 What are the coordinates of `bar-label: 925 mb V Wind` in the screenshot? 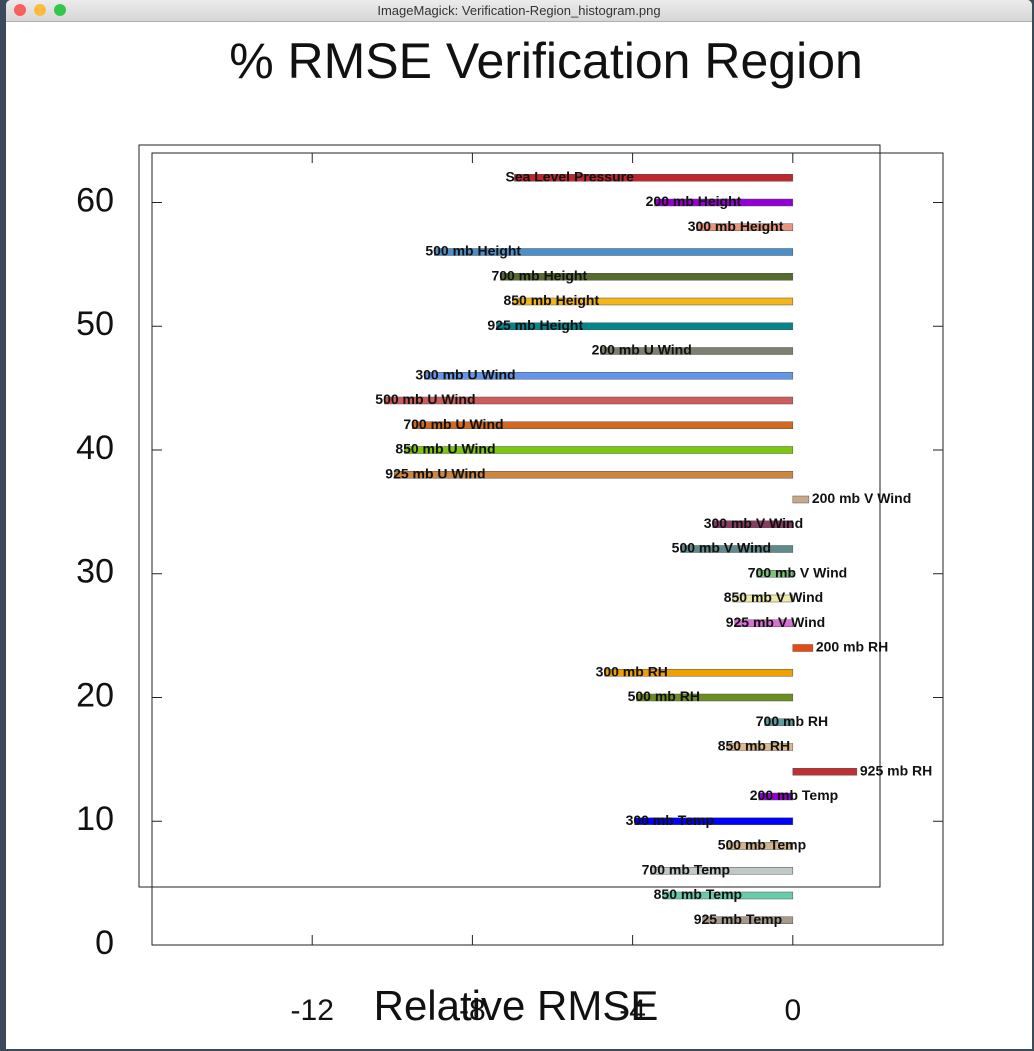 It's located at (775, 622).